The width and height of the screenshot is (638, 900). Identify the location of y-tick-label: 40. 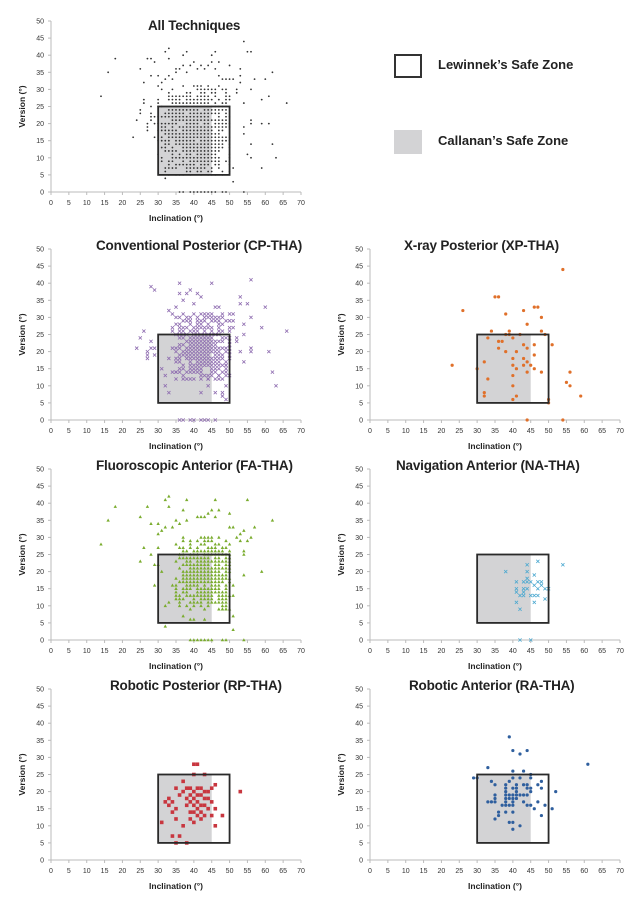
(359, 504).